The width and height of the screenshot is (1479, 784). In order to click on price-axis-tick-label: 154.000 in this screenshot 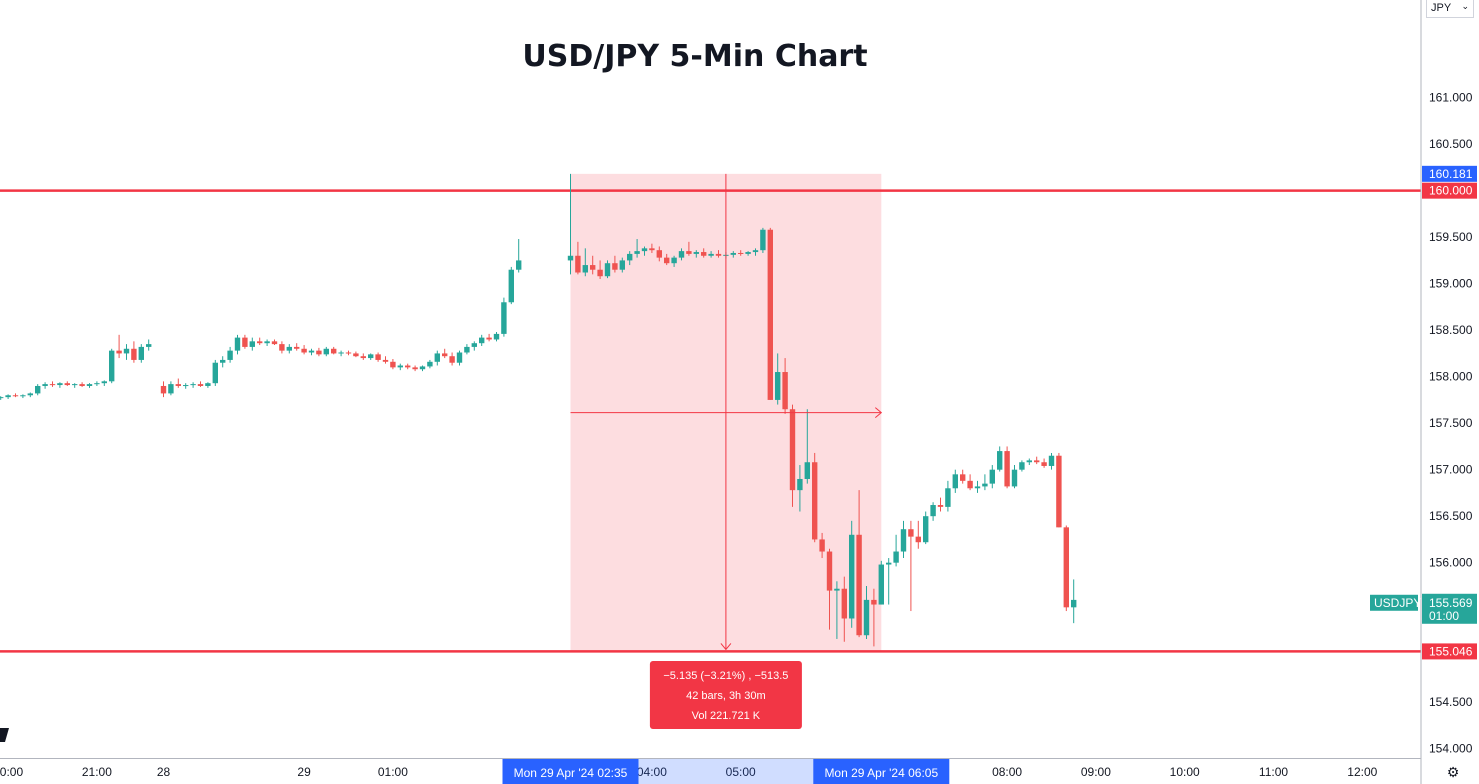, I will do `click(1451, 749)`.